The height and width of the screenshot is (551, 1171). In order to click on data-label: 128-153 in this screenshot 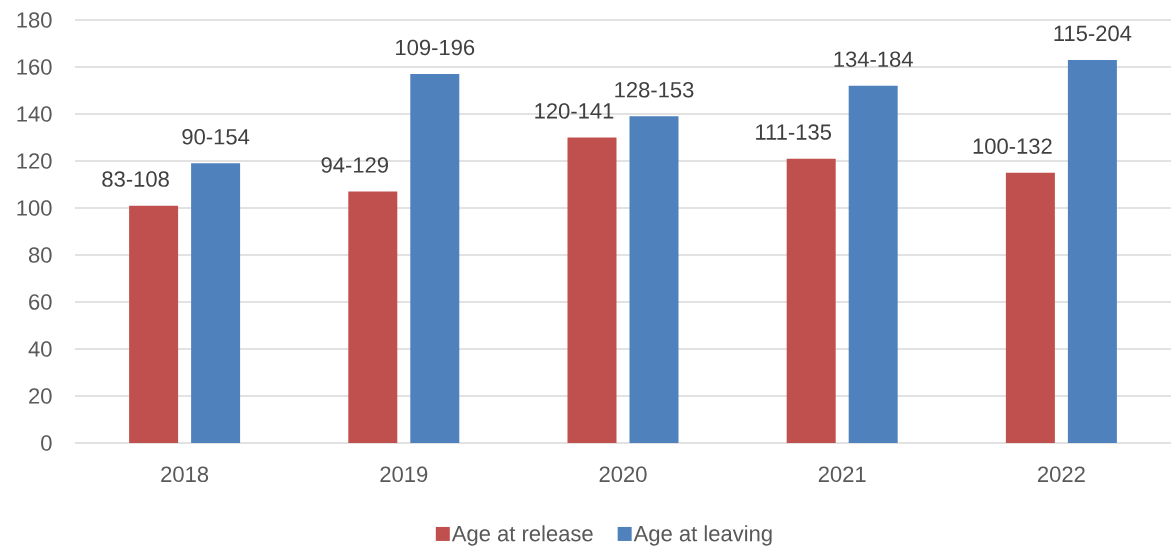, I will do `click(654, 89)`.